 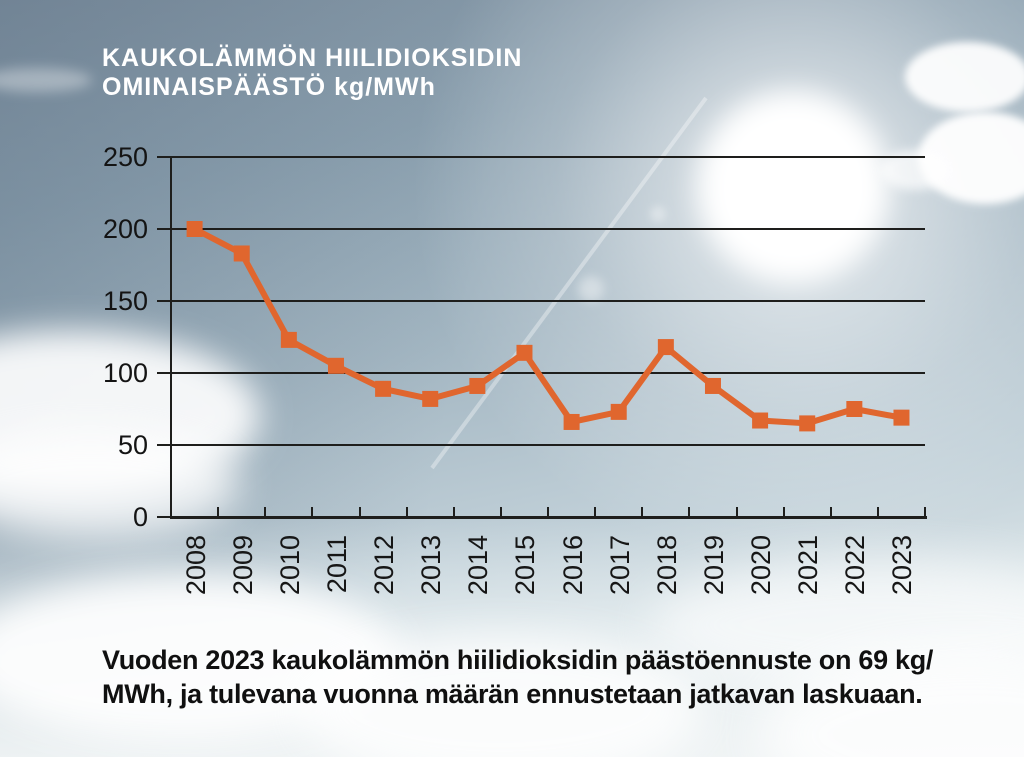 What do you see at coordinates (125, 229) in the screenshot?
I see `y-tick-label: 200` at bounding box center [125, 229].